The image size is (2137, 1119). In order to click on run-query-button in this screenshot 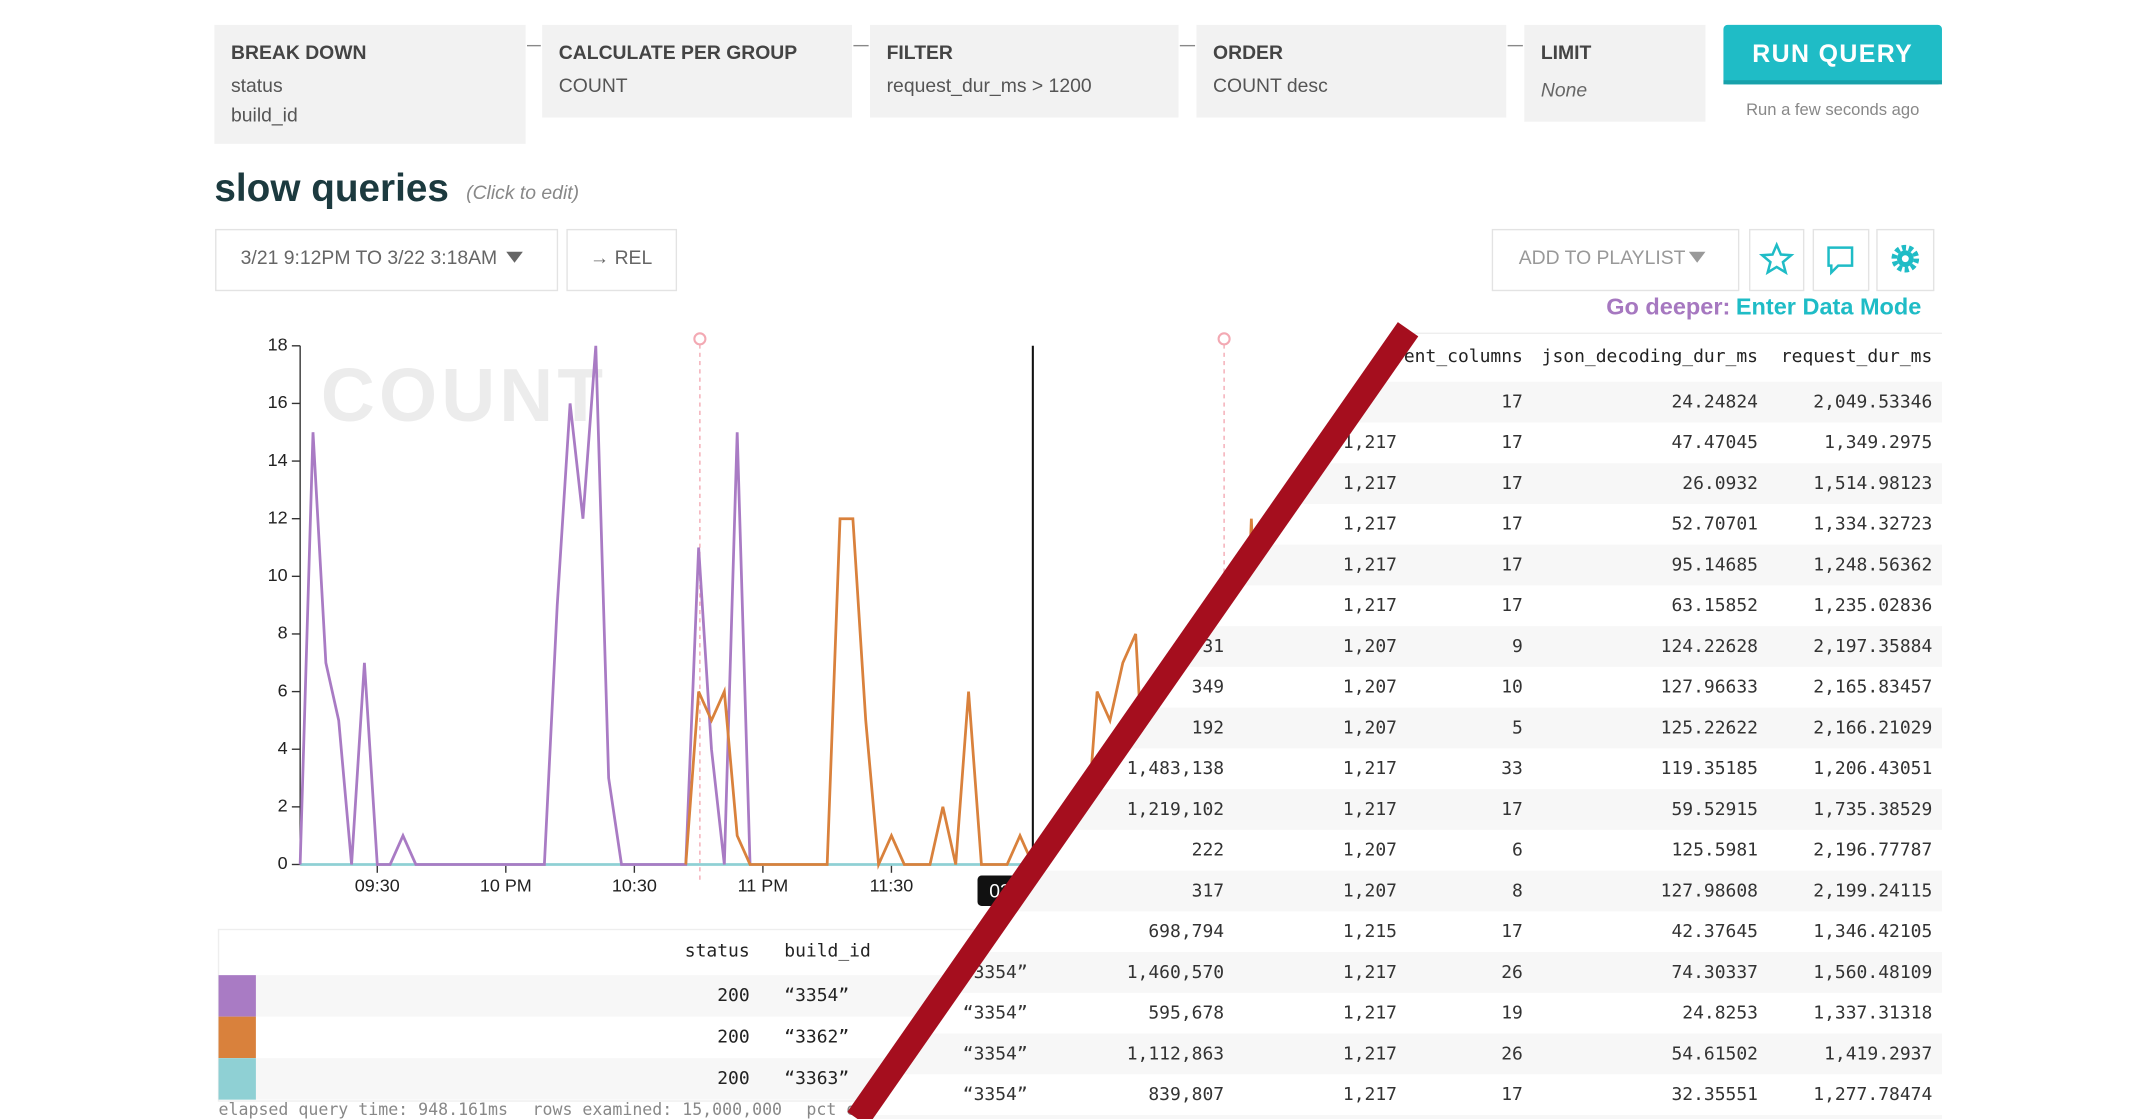, I will do `click(1832, 54)`.